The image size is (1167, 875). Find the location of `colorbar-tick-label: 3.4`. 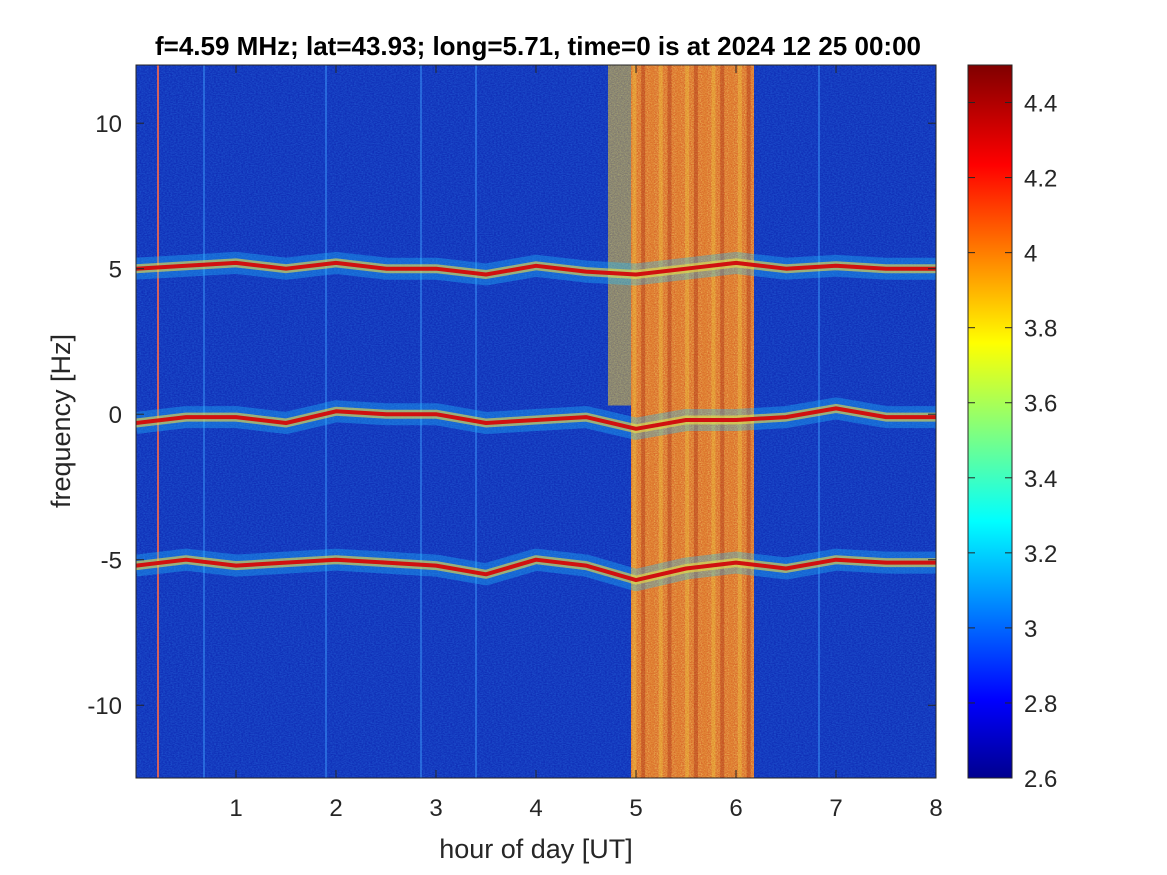

colorbar-tick-label: 3.4 is located at coordinates (1040, 479).